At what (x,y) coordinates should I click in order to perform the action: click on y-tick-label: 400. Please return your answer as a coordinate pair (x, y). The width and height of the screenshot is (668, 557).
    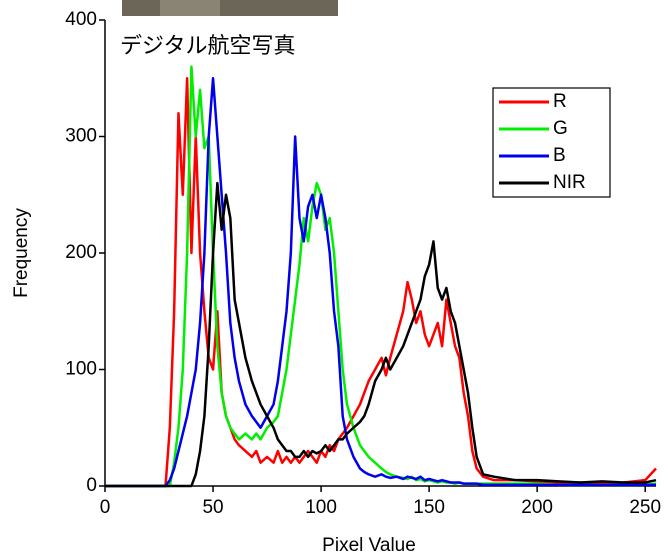
    Looking at the image, I should click on (81, 19).